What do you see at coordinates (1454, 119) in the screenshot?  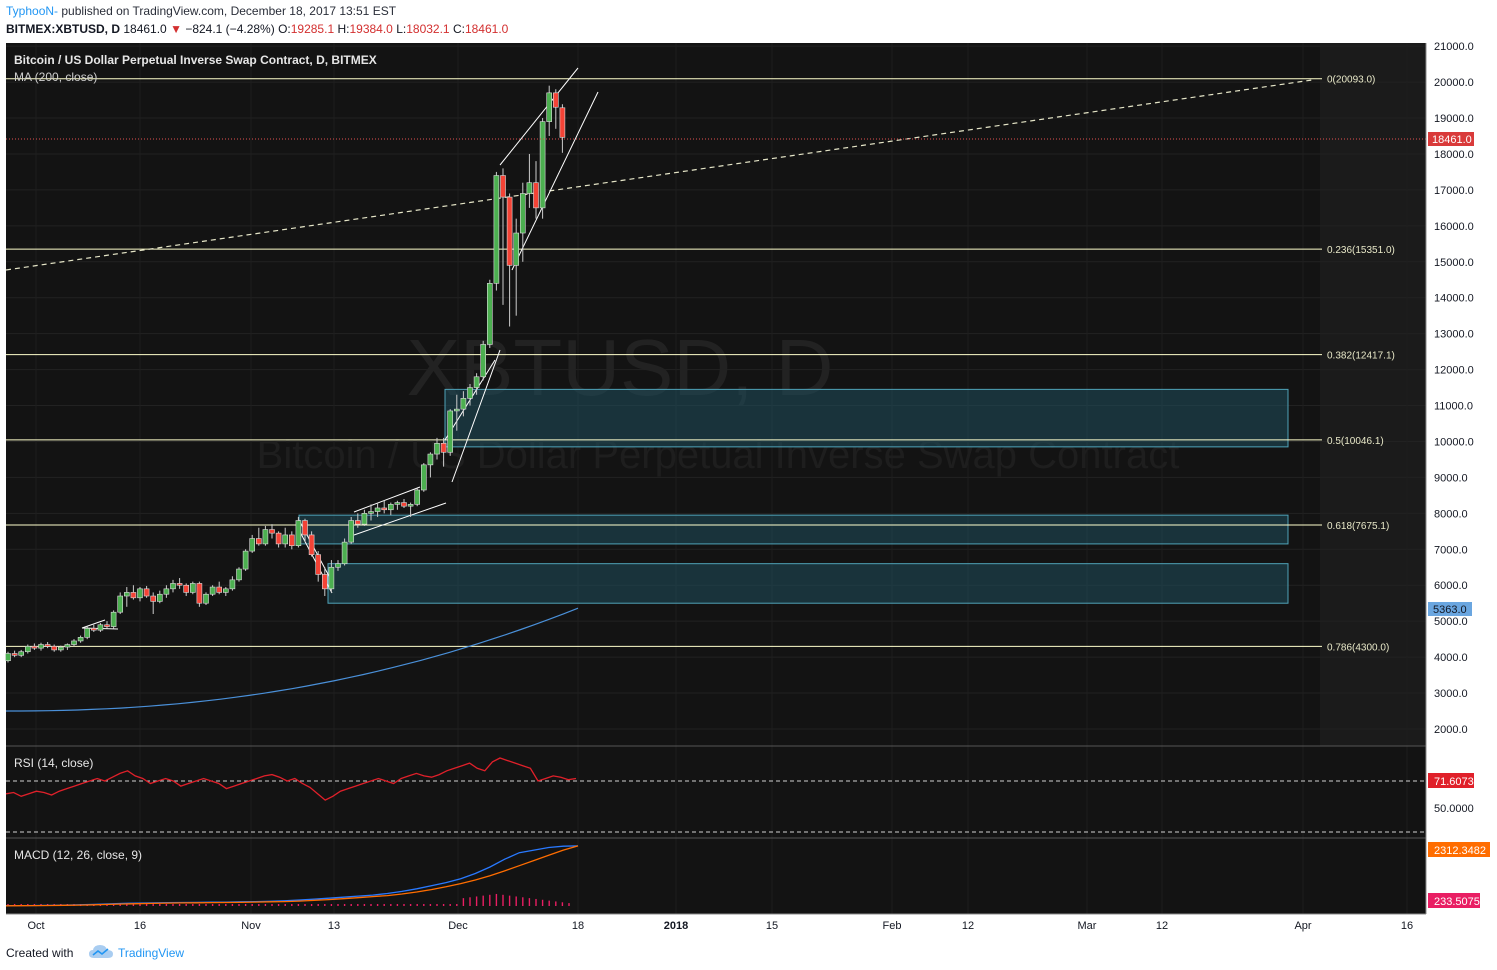 I see `y-tick-label: 19000.0` at bounding box center [1454, 119].